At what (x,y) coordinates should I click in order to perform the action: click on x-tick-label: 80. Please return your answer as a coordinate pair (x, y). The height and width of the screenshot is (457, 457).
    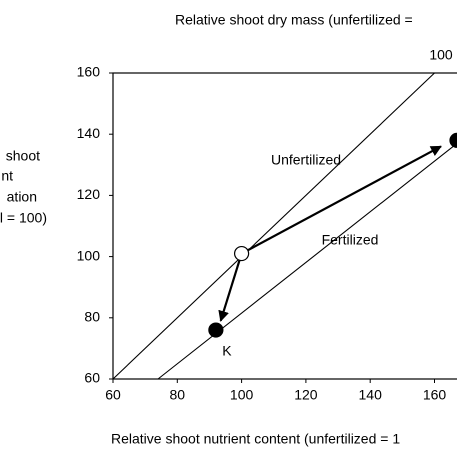
    Looking at the image, I should click on (178, 395).